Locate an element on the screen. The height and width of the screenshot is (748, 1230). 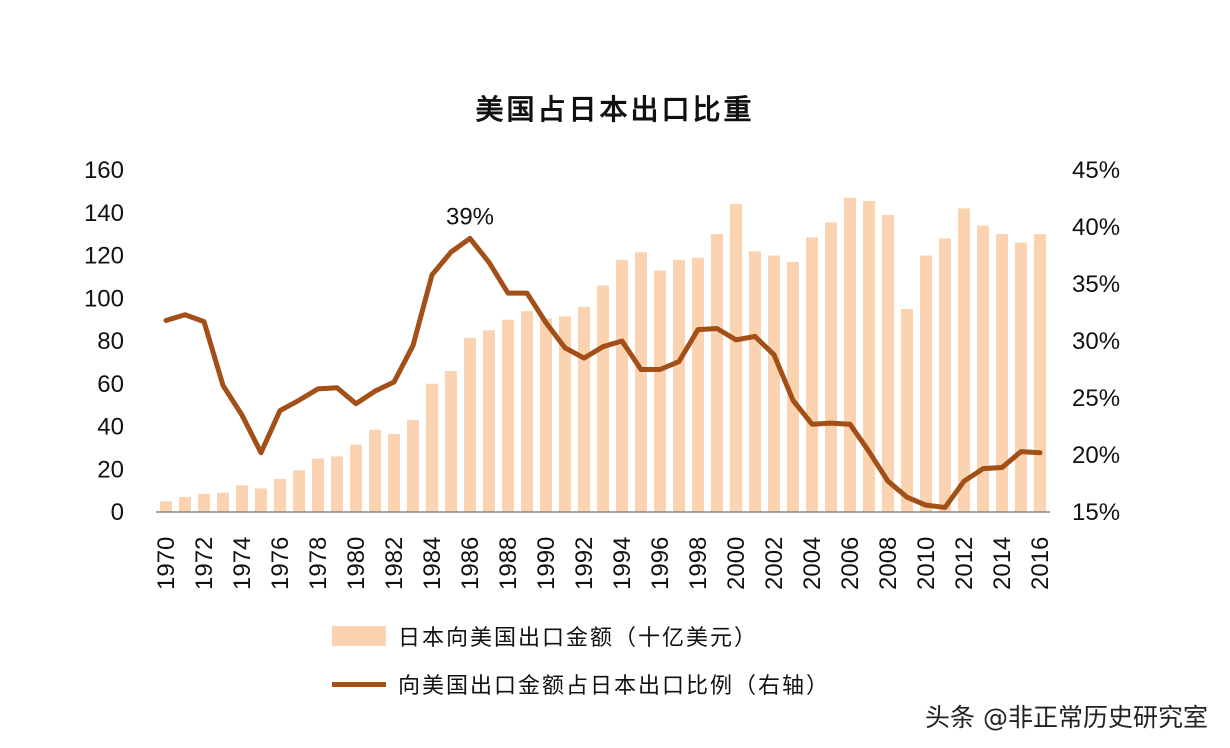
right-tick-label: 30% is located at coordinates (1096, 341).